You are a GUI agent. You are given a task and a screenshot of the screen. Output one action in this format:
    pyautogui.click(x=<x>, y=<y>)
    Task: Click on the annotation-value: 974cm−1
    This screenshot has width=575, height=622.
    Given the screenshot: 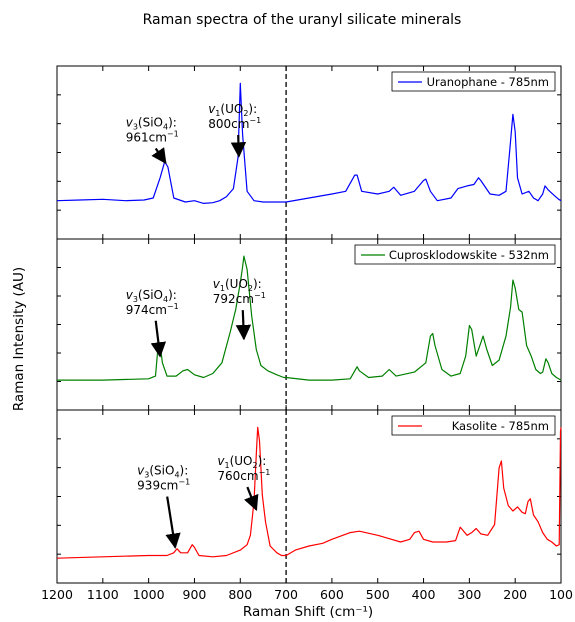 What is the action you would take?
    pyautogui.click(x=152, y=309)
    